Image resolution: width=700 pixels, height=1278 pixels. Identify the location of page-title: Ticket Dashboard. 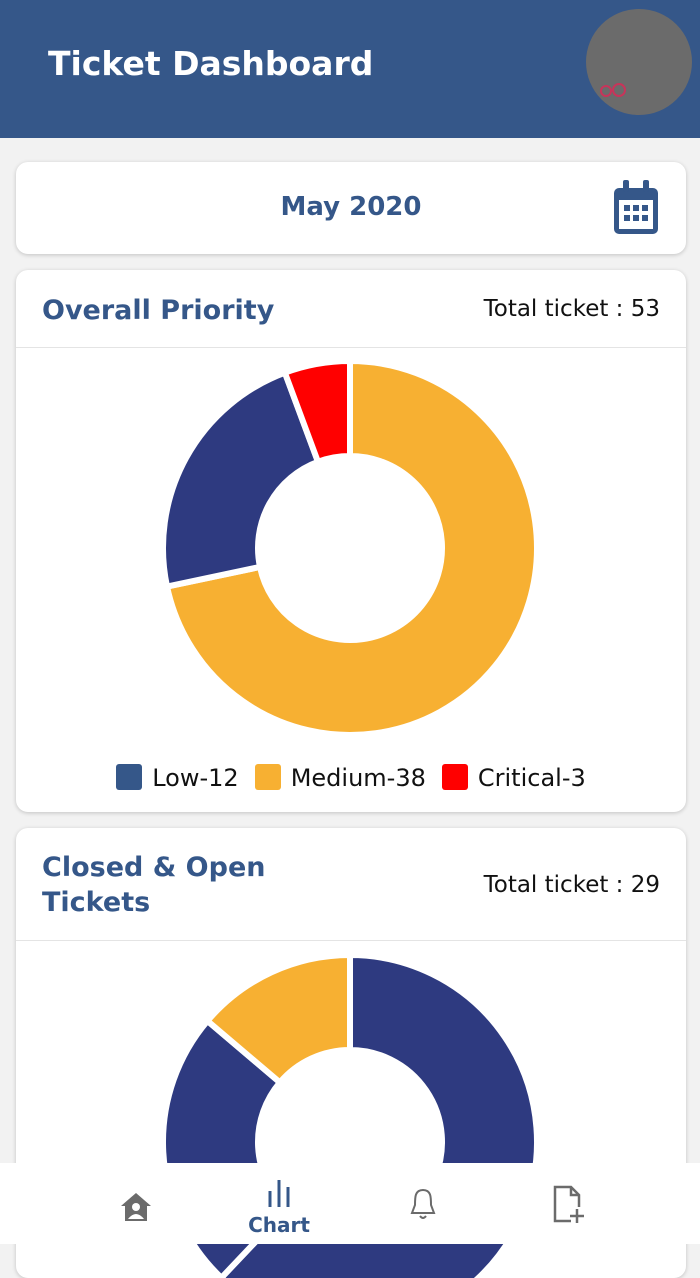
(211, 63).